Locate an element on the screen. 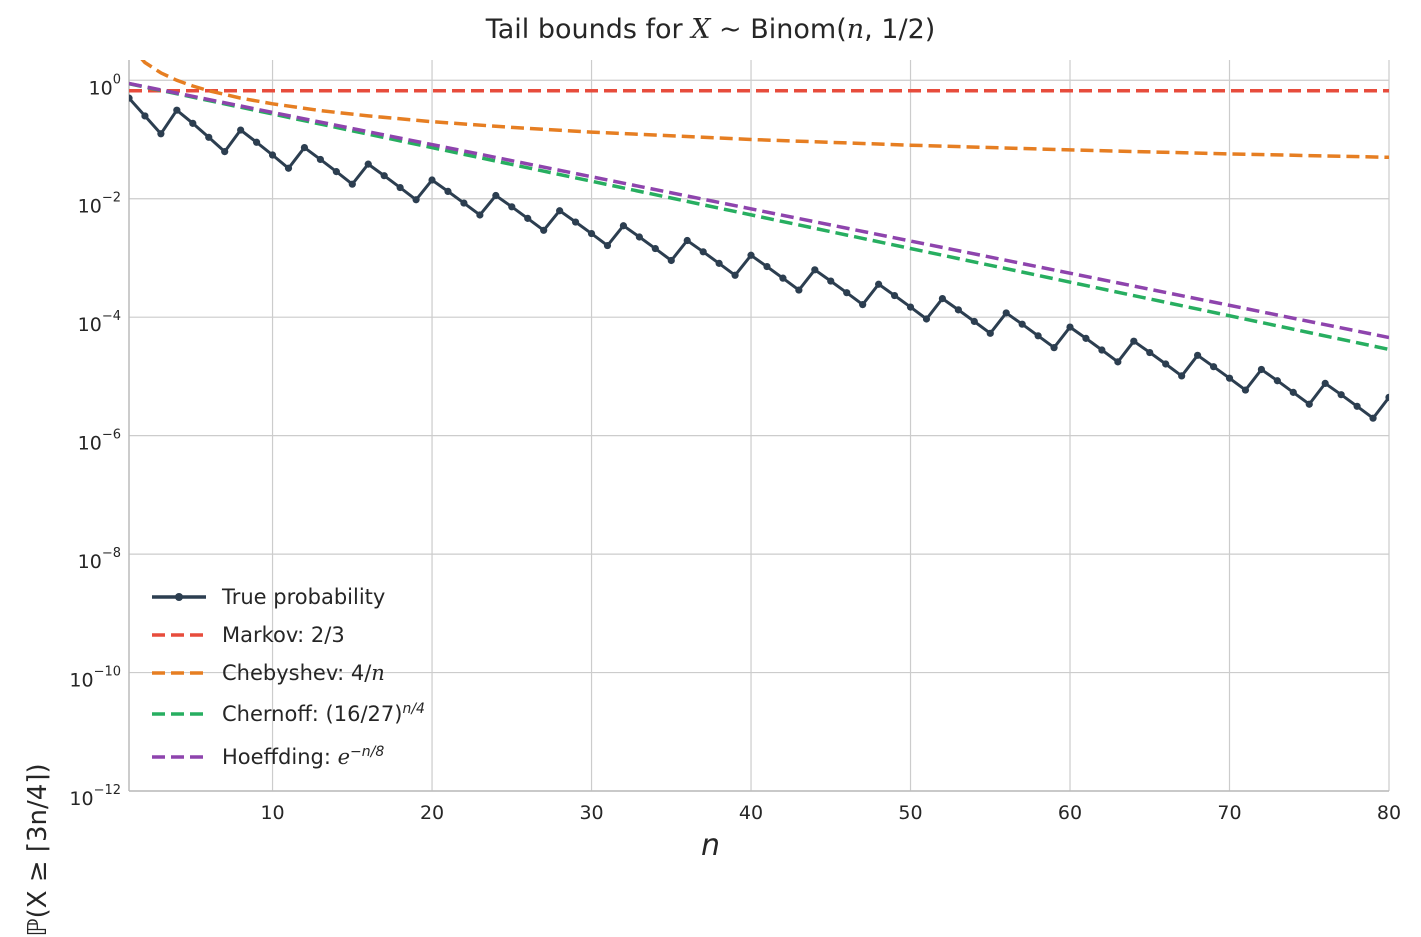  x-tick-label: 70 is located at coordinates (1229, 813).